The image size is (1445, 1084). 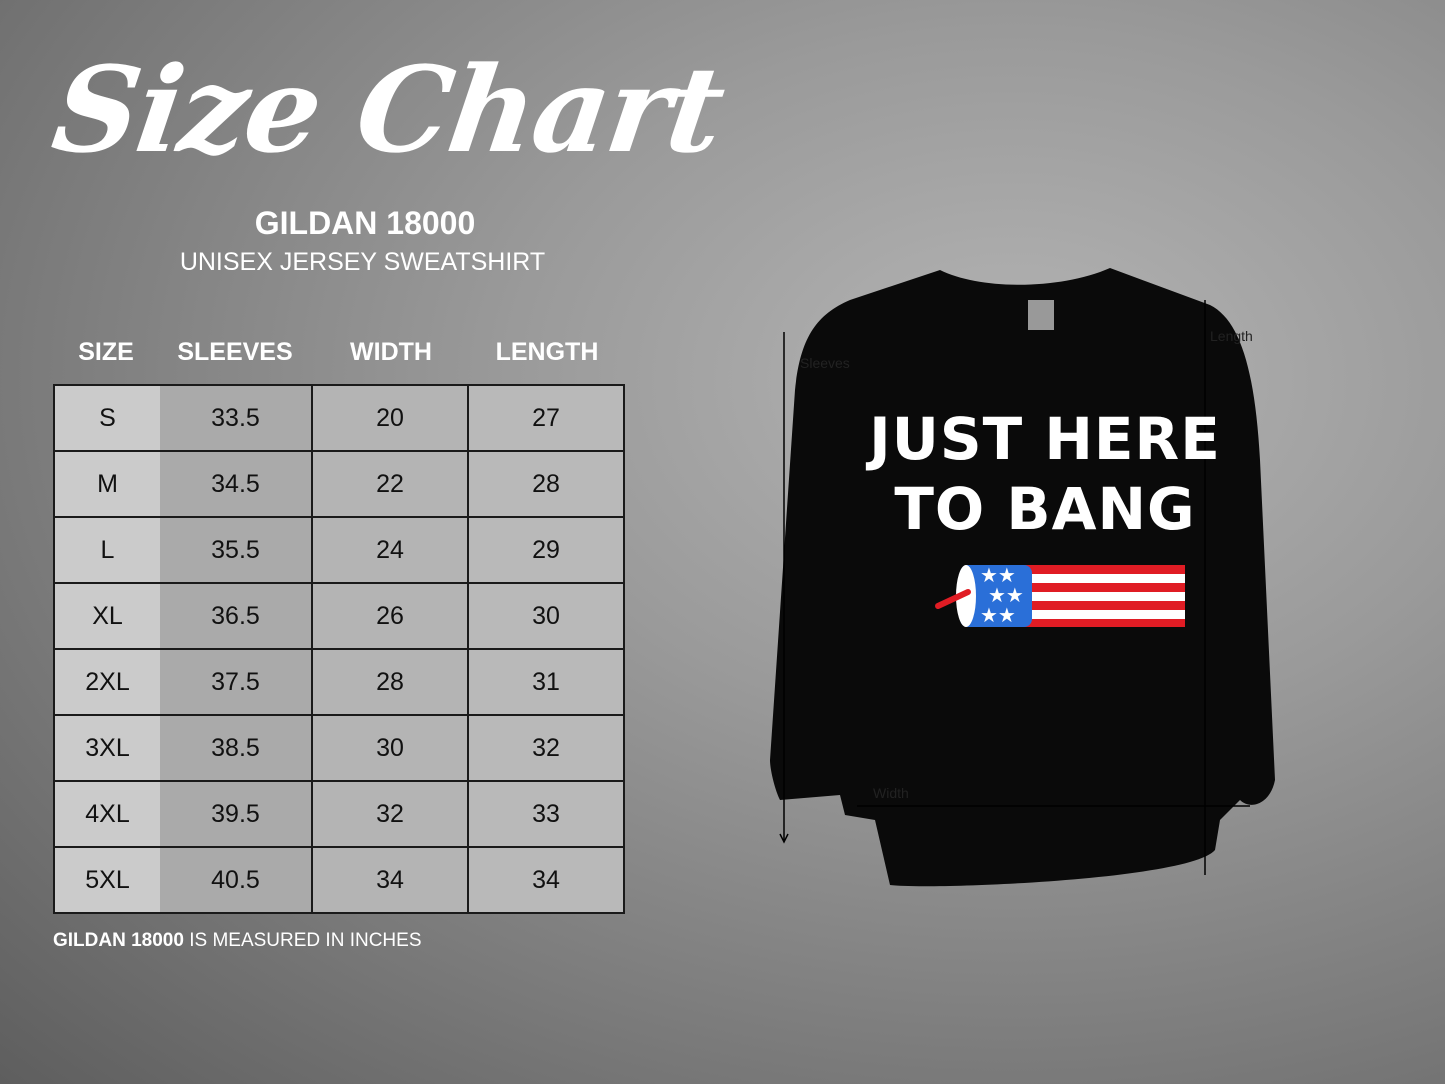 What do you see at coordinates (390, 616) in the screenshot?
I see `cell-width: 26` at bounding box center [390, 616].